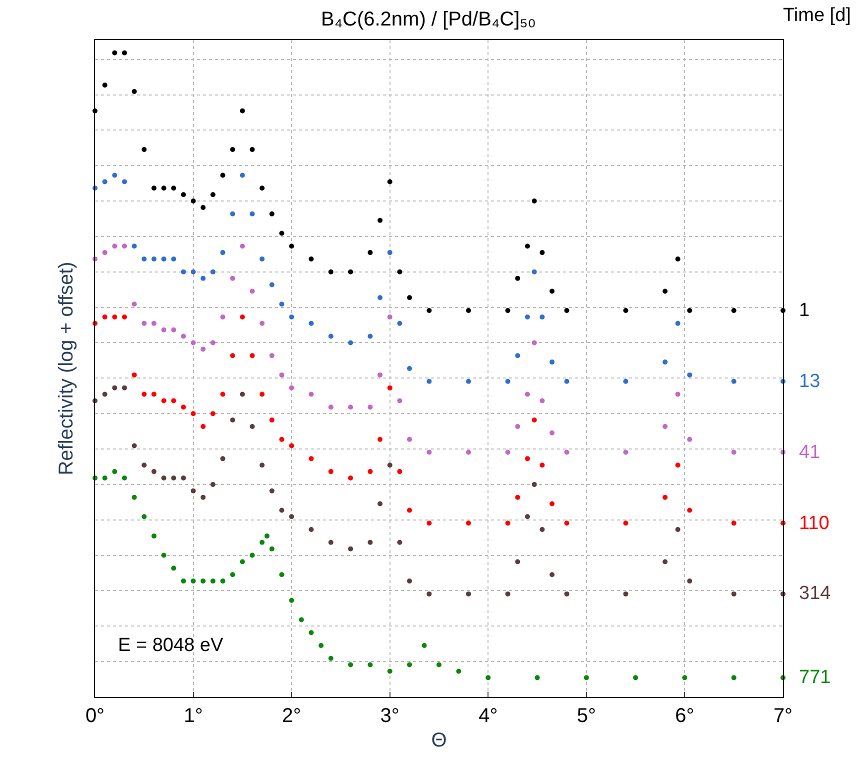  Describe the element at coordinates (390, 716) in the screenshot. I see `x-tick-label: 3°` at that location.